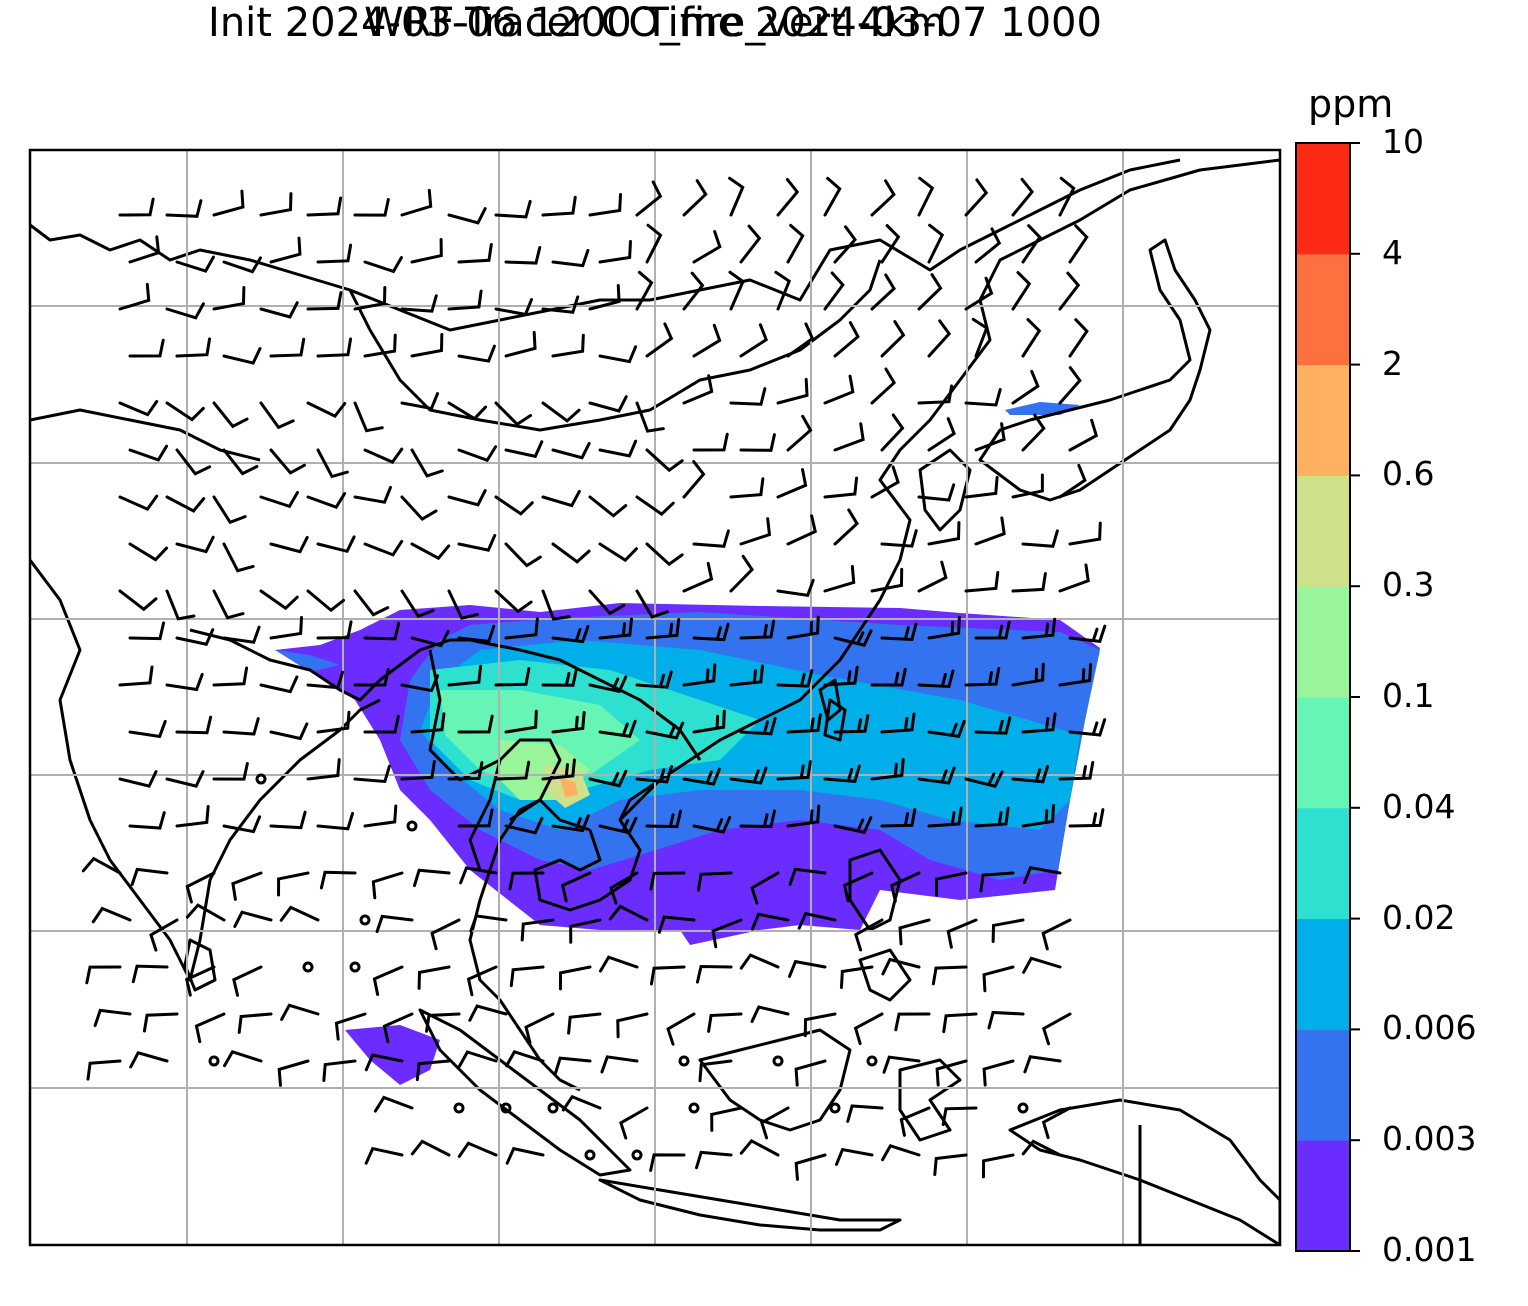  Describe the element at coordinates (1408, 474) in the screenshot. I see `colorbar-tick-label: 0.6` at that location.